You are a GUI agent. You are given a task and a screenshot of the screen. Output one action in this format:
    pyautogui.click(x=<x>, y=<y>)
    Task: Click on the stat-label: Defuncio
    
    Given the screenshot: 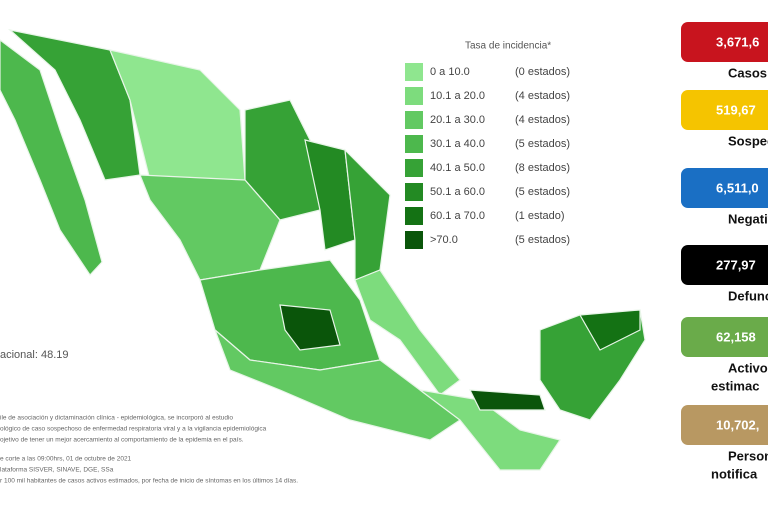 What is the action you would take?
    pyautogui.click(x=748, y=295)
    